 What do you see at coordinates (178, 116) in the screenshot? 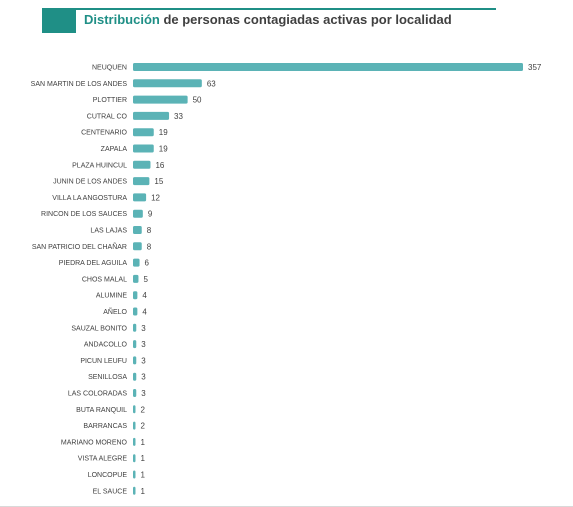
I see `data-label: 33` at bounding box center [178, 116].